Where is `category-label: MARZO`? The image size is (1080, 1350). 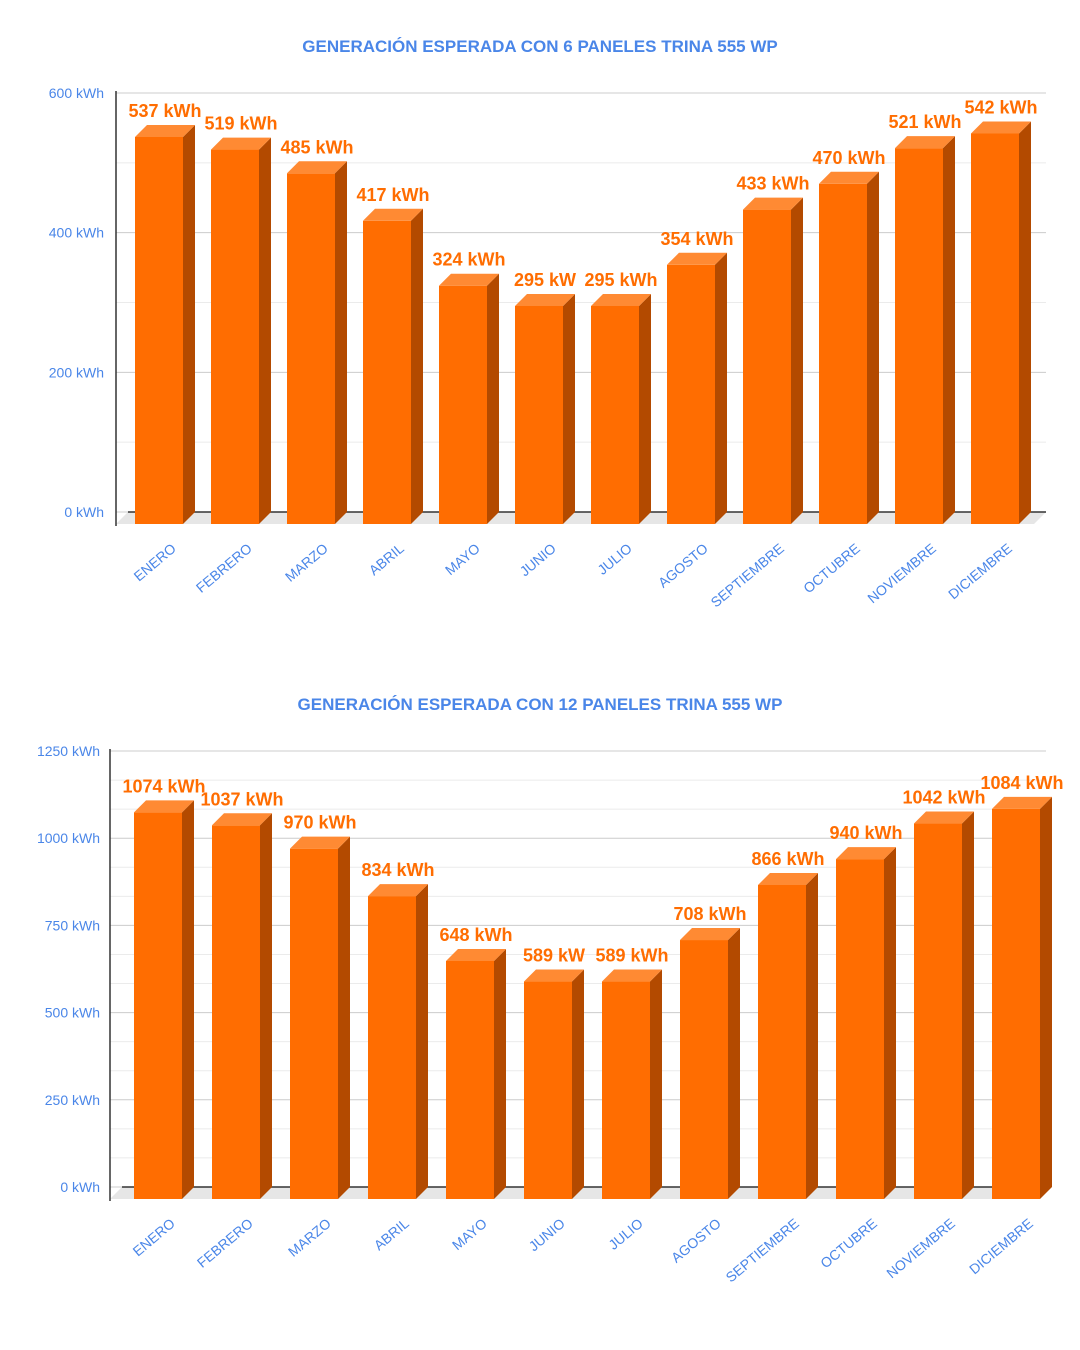
category-label: MARZO is located at coordinates (306, 562).